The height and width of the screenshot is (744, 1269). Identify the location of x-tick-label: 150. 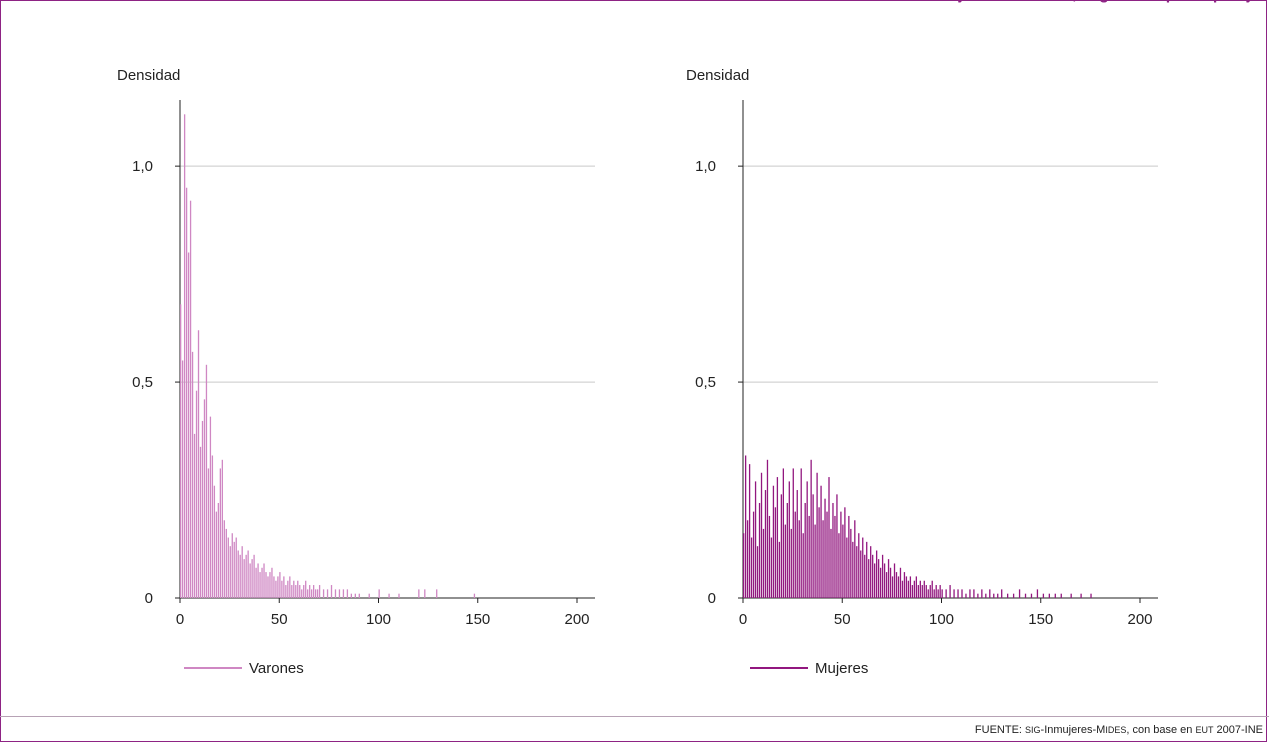
(1040, 619).